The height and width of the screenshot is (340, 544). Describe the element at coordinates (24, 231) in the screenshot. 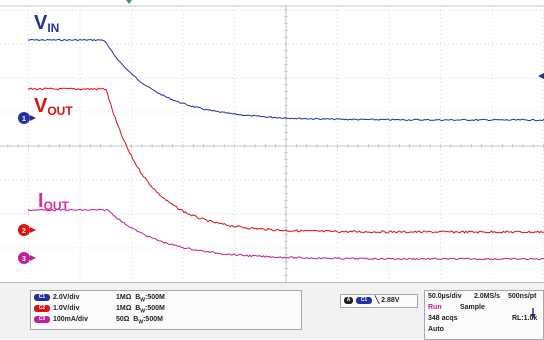

I see `channel-2-marker-label: 2` at that location.